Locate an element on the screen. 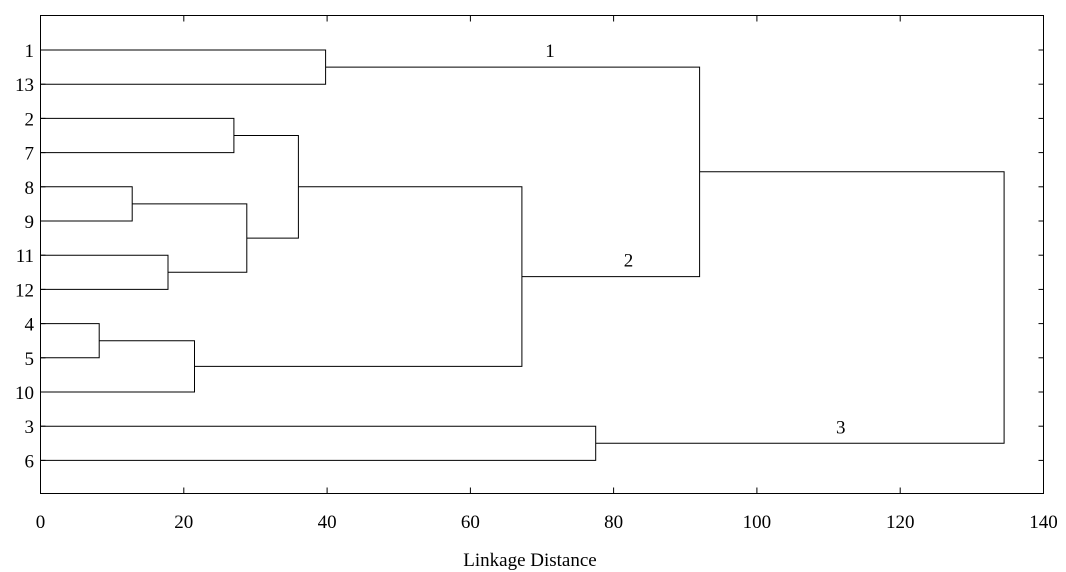  leaf-label-10: 10 is located at coordinates (24, 393).